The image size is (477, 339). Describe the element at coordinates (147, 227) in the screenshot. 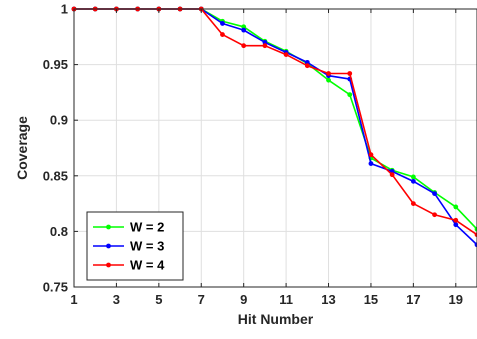

I see `legend-entry-label: W = 2` at that location.